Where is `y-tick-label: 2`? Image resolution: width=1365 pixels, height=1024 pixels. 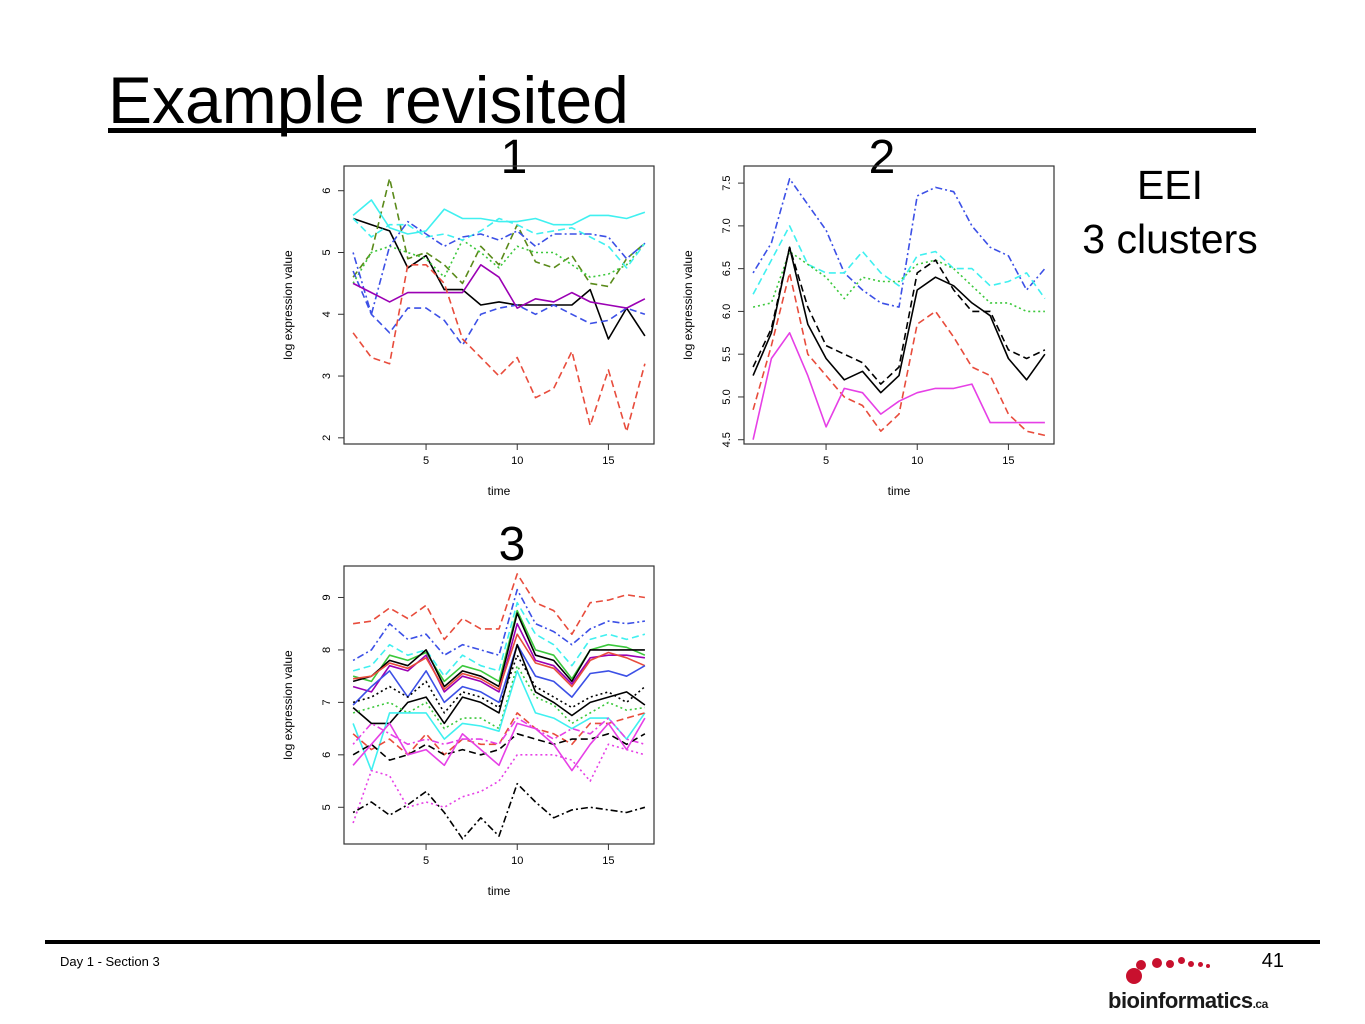
y-tick-label: 2 is located at coordinates (327, 438).